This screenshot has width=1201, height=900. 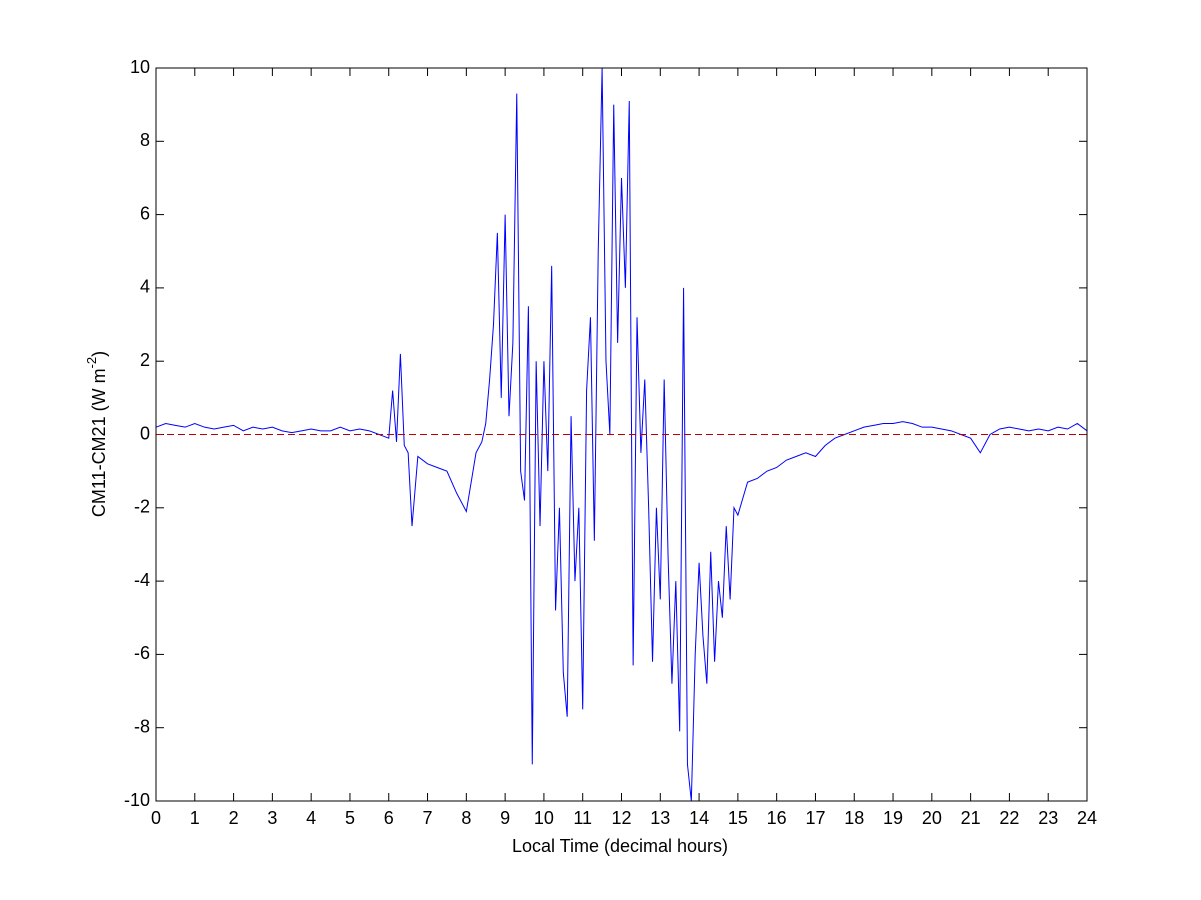 I want to click on y-tick-label: 4, so click(x=145, y=287).